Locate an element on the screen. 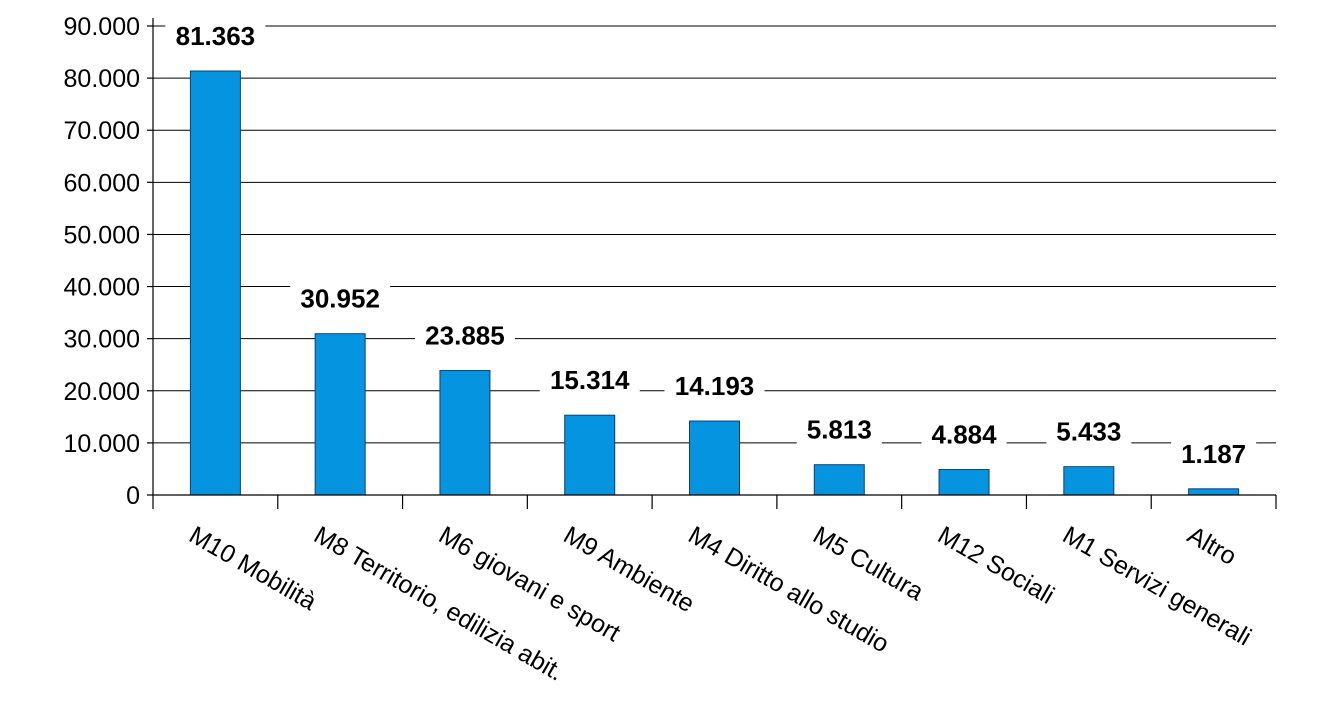 Image resolution: width=1337 pixels, height=708 pixels. y-tick-label: 20.000 is located at coordinates (102, 392).